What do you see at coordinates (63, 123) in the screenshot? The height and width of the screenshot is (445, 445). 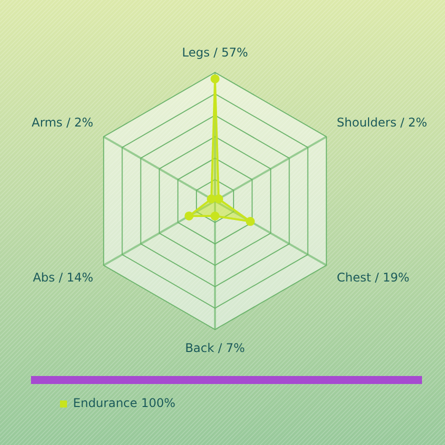 I see `spoke-label: Arms / 2%` at bounding box center [63, 123].